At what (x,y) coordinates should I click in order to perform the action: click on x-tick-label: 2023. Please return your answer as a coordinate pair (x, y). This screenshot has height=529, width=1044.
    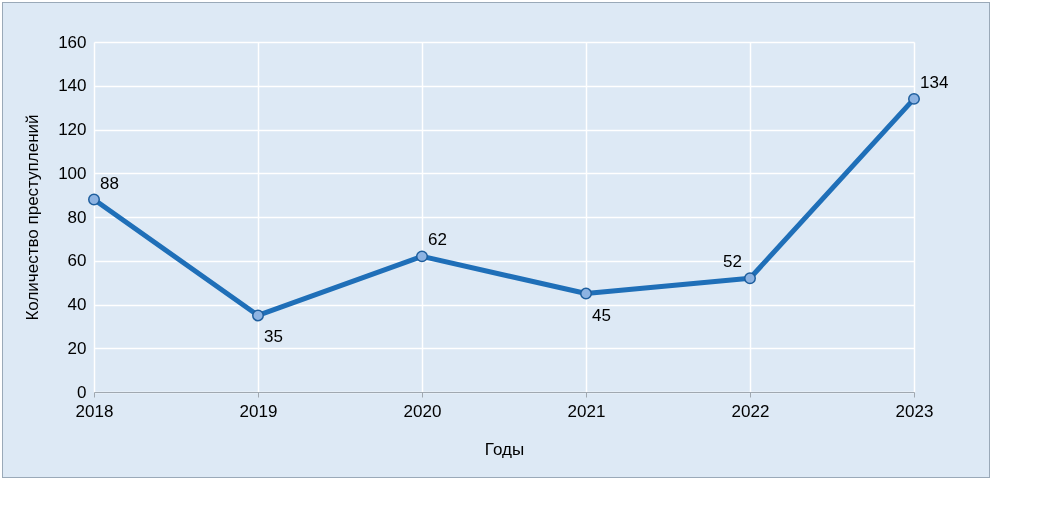
    Looking at the image, I should click on (914, 411).